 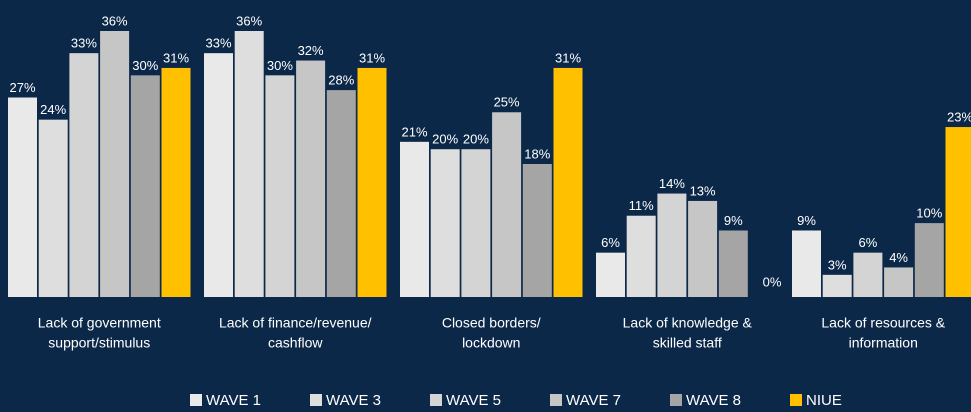 I want to click on value-label: 0%, so click(x=772, y=281).